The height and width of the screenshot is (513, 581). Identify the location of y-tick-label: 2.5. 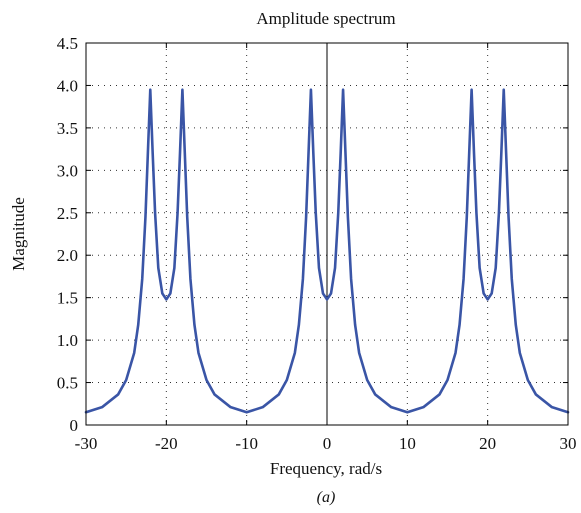
(67, 213).